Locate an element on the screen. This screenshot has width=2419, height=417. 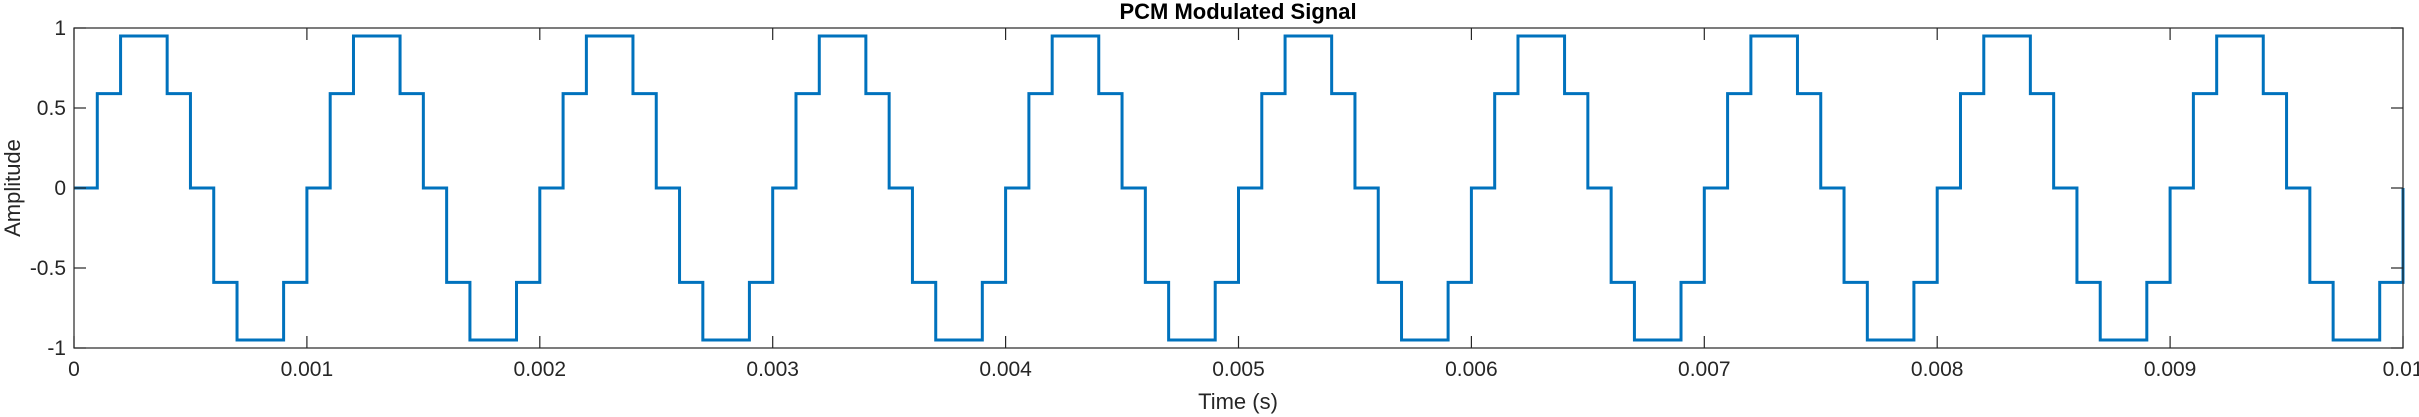
y-tick-label: -0.5 is located at coordinates (48, 268).